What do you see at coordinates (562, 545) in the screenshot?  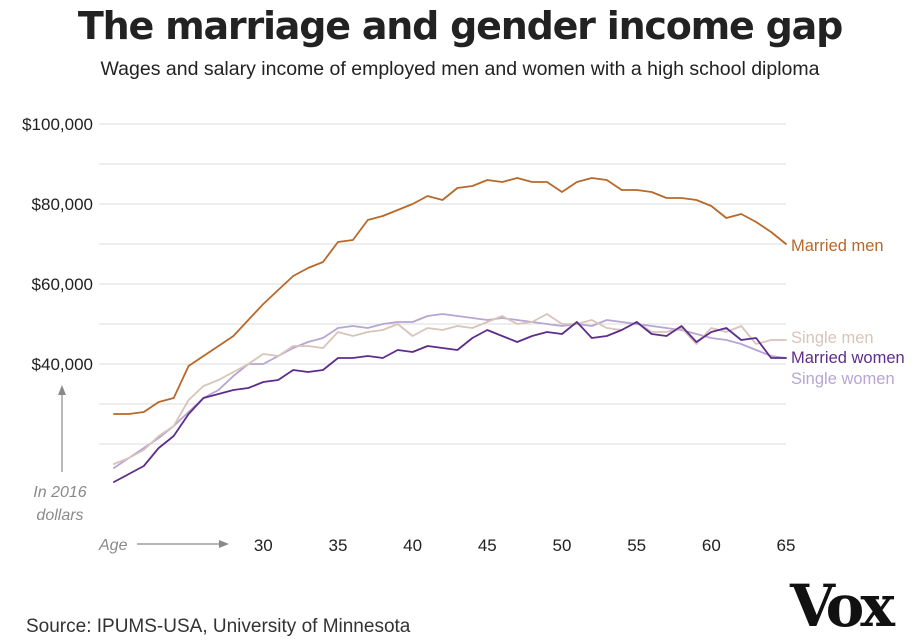 I see `x-tick-label: 50` at bounding box center [562, 545].